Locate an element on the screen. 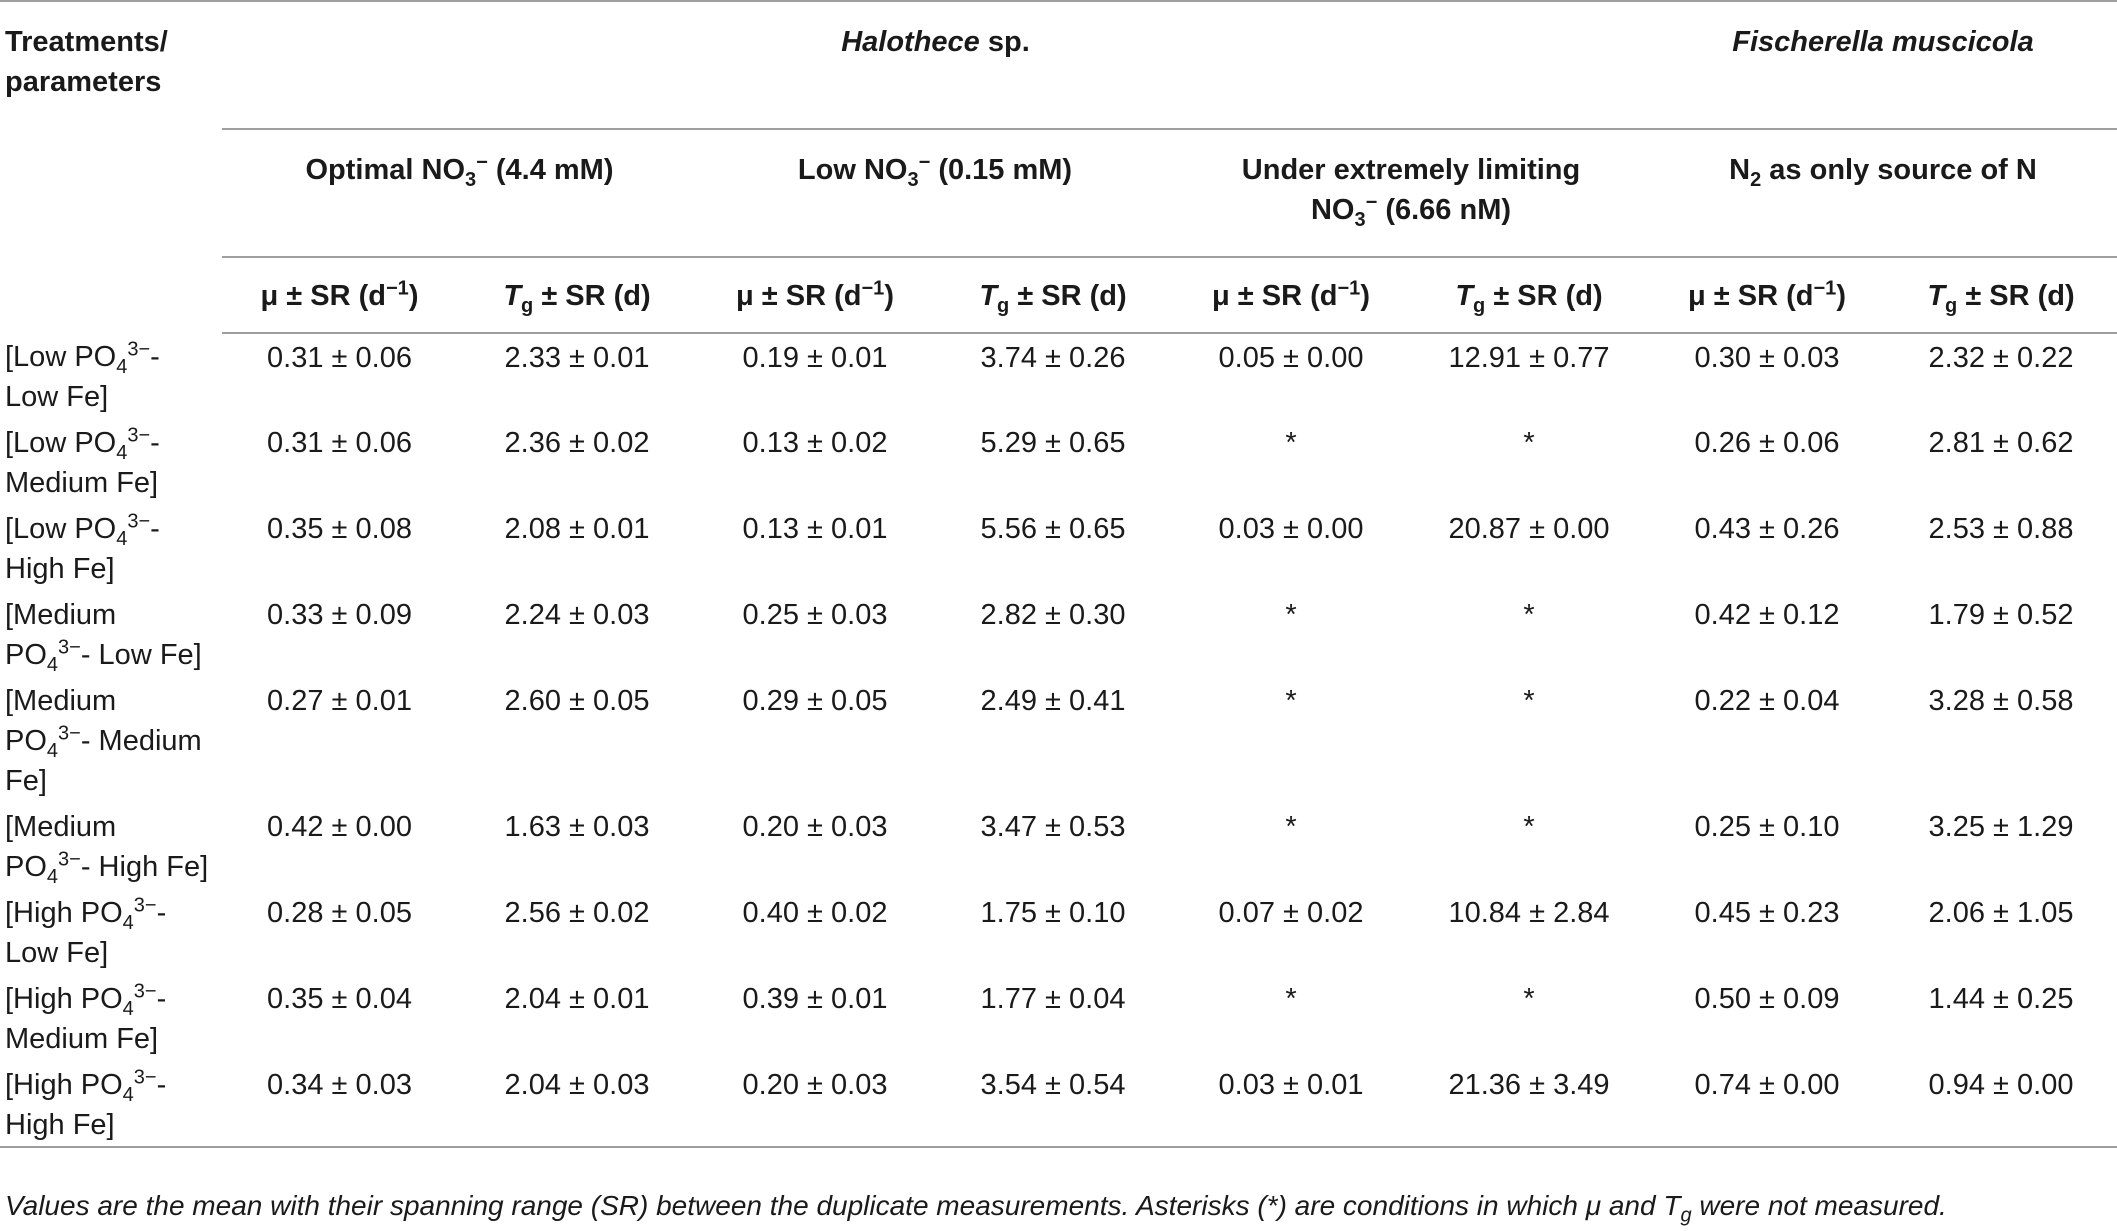 This screenshot has width=2117, height=1231. treatments-header: Treatments/ parameters is located at coordinates (111, 166).